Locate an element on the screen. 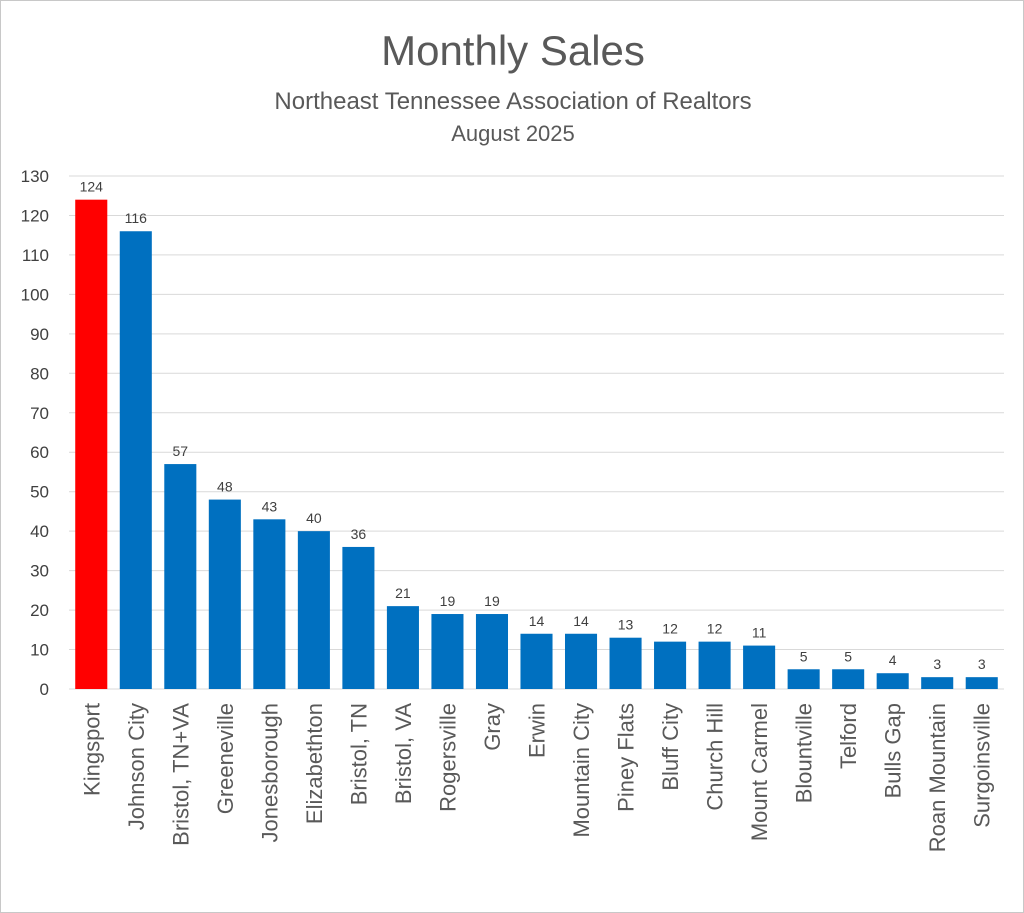 Image resolution: width=1024 pixels, height=913 pixels. y-tick-label: 10 is located at coordinates (39, 650).